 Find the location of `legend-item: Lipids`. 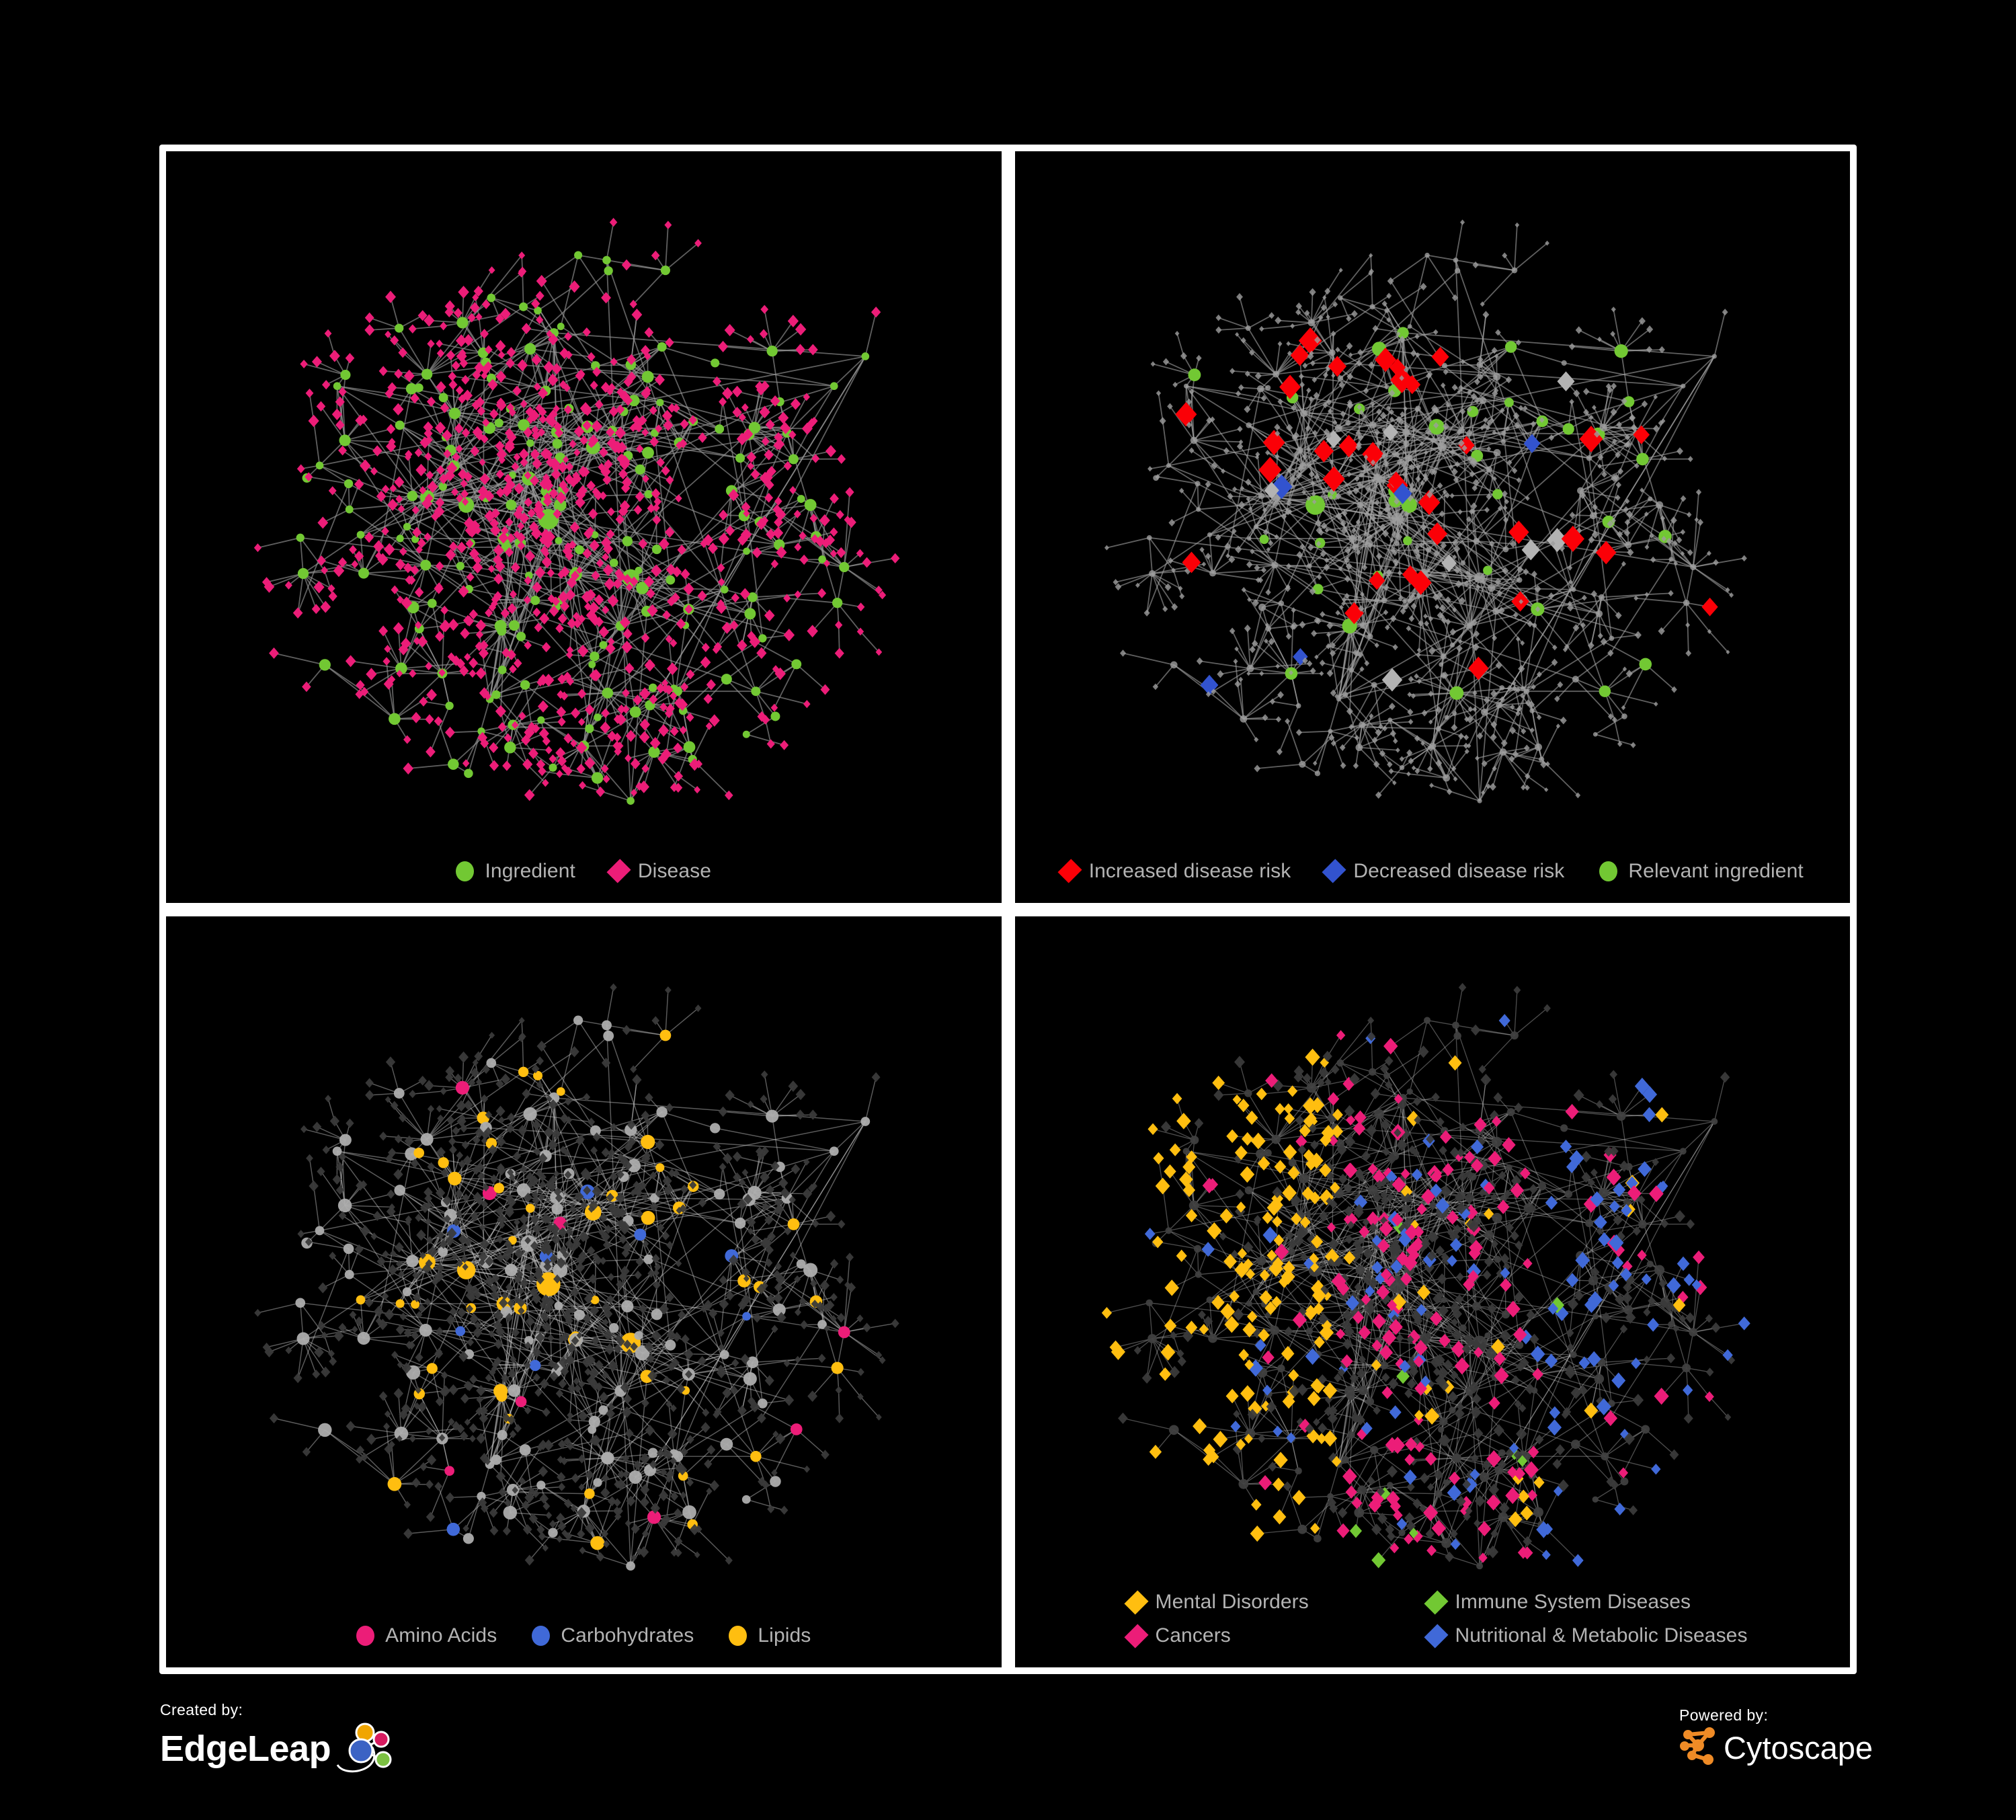

legend-item: Lipids is located at coordinates (770, 1635).